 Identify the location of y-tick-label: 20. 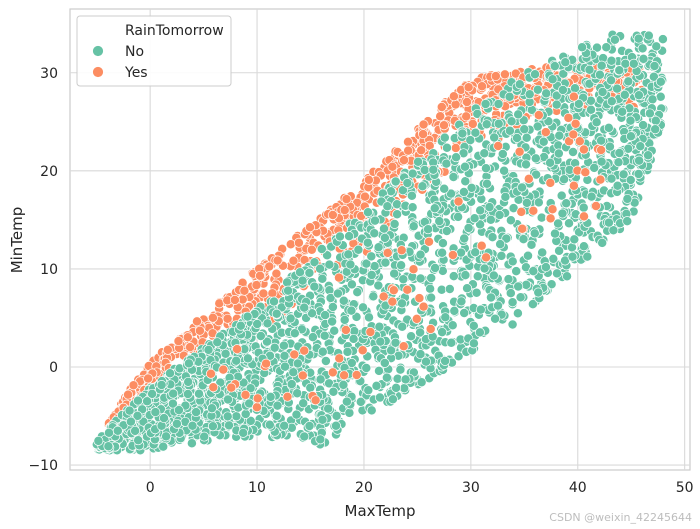
(49, 172).